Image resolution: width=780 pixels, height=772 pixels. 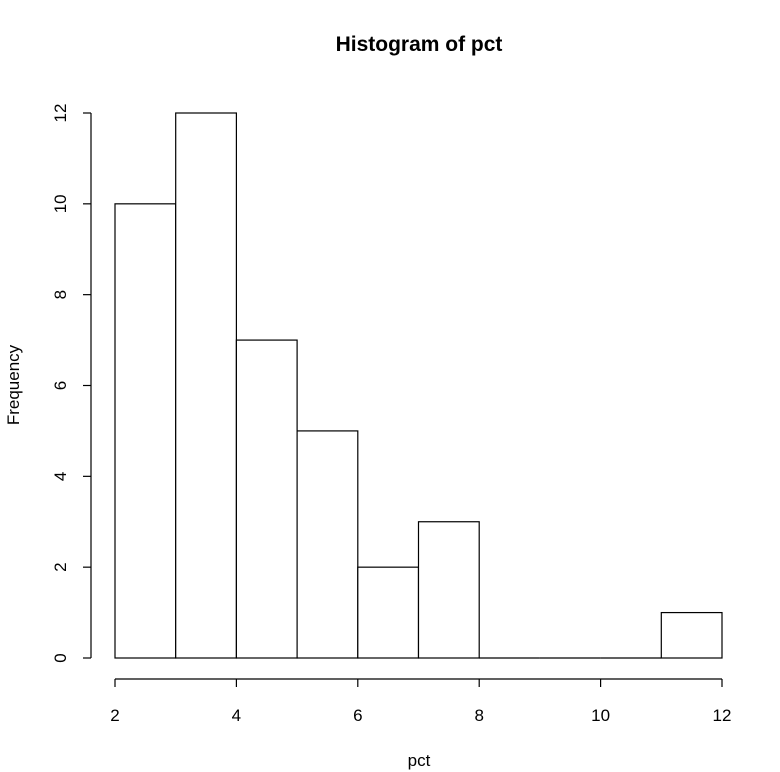 What do you see at coordinates (114, 715) in the screenshot?
I see `x-tick-label-0: 2` at bounding box center [114, 715].